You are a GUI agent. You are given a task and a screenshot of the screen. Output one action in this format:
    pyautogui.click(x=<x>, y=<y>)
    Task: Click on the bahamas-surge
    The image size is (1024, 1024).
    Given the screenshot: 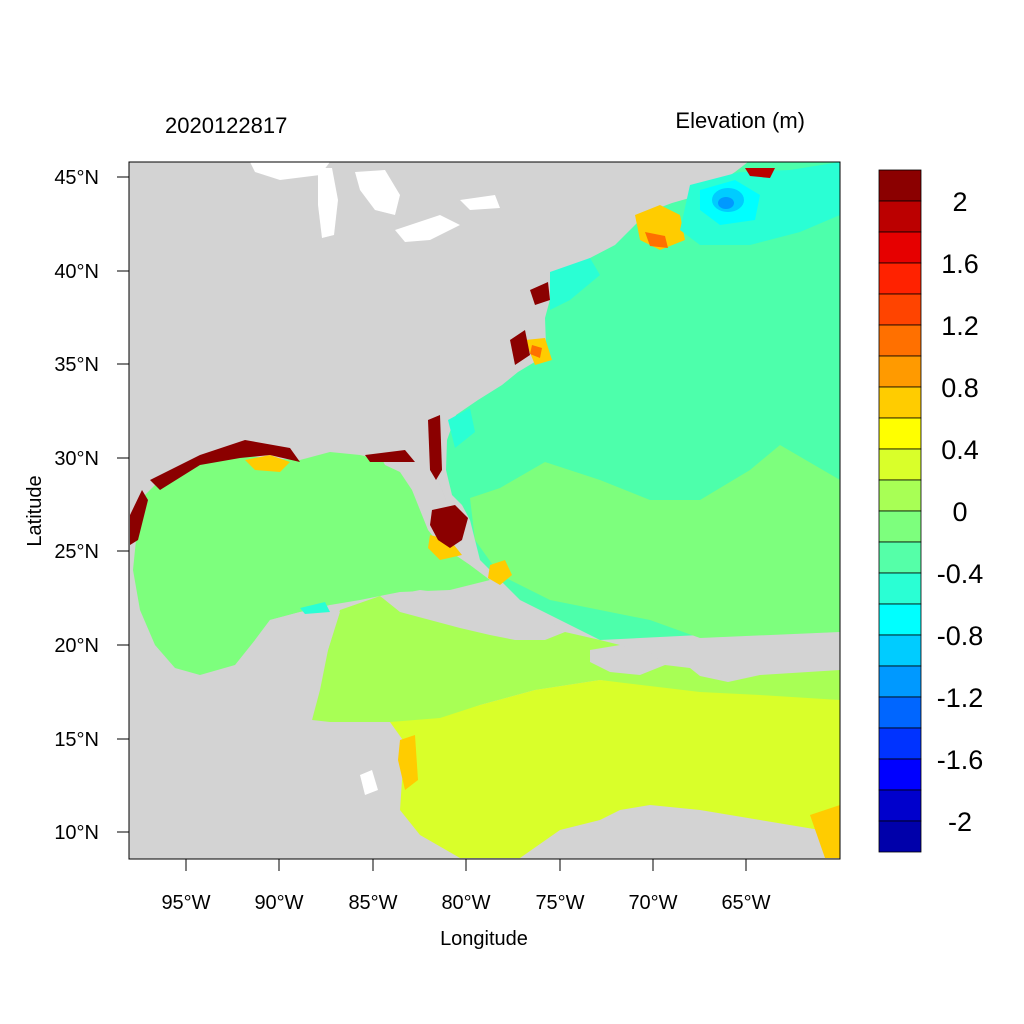 What is the action you would take?
    pyautogui.click(x=500, y=572)
    